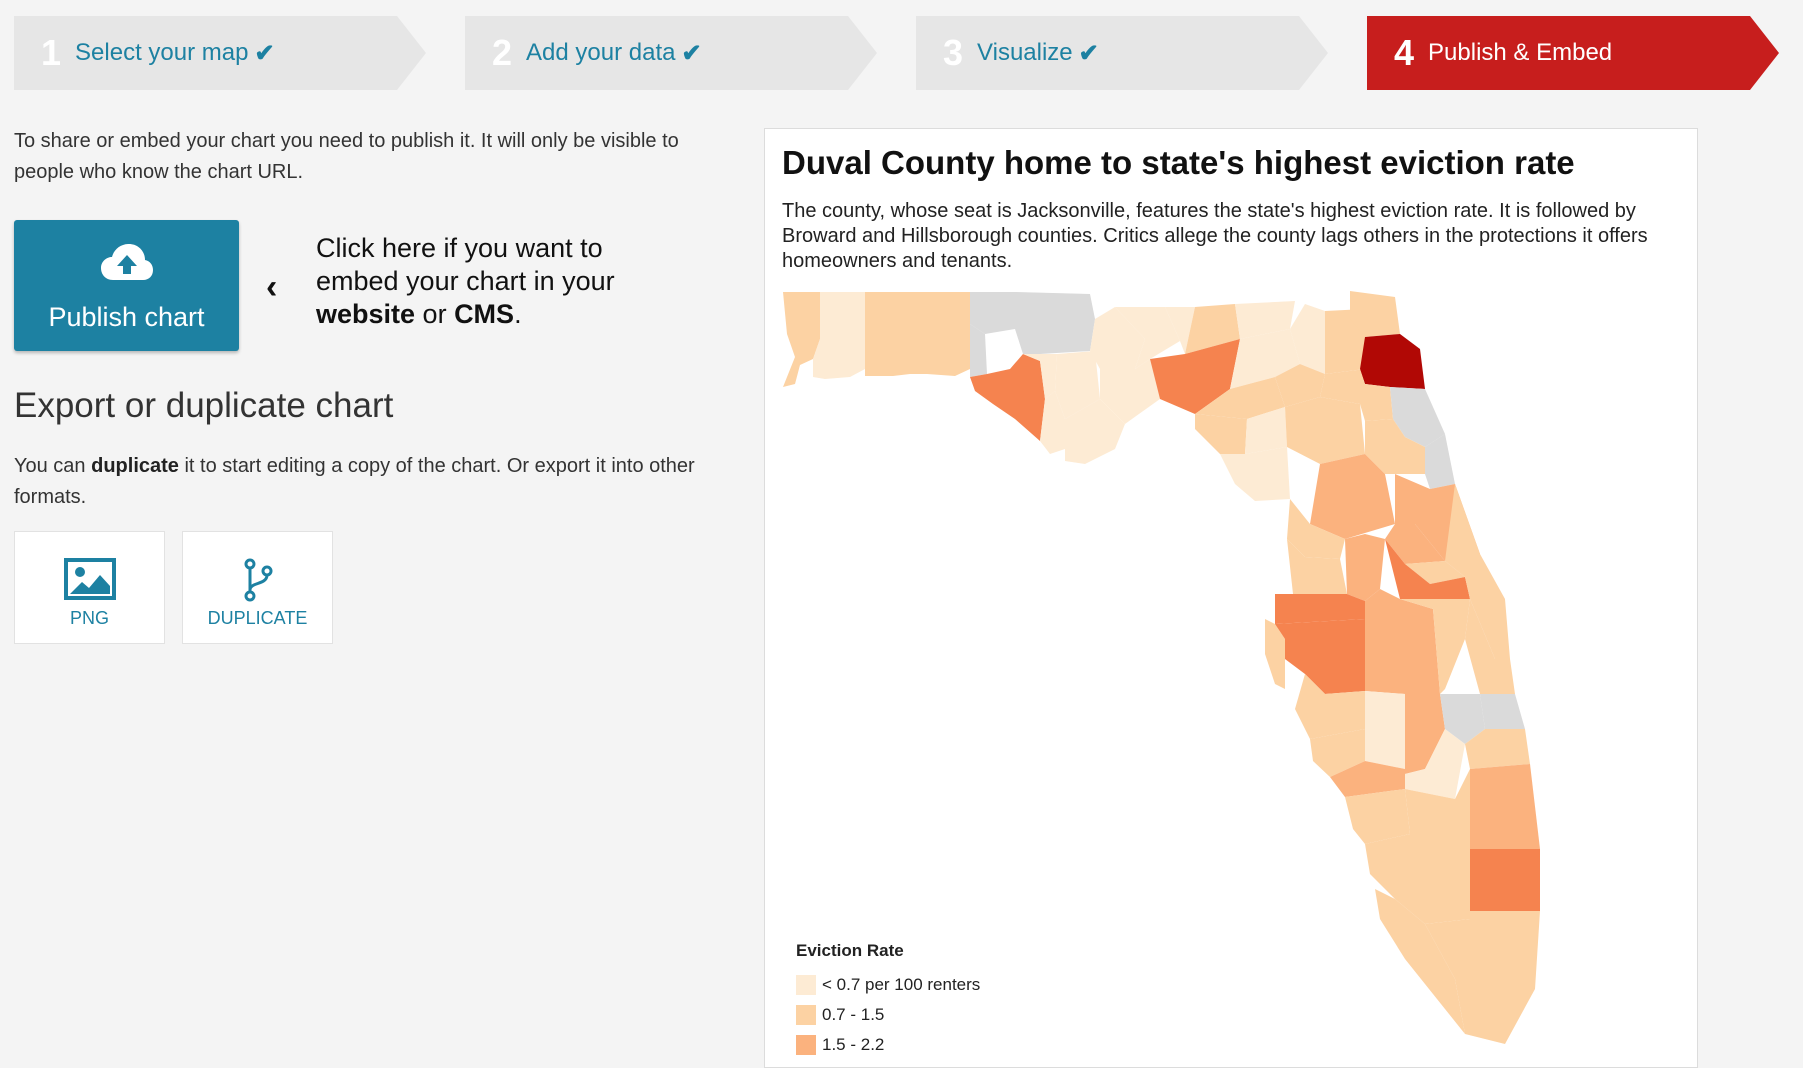 This screenshot has width=1803, height=1068. Describe the element at coordinates (1435, 764) in the screenshot. I see `county-glades` at that location.